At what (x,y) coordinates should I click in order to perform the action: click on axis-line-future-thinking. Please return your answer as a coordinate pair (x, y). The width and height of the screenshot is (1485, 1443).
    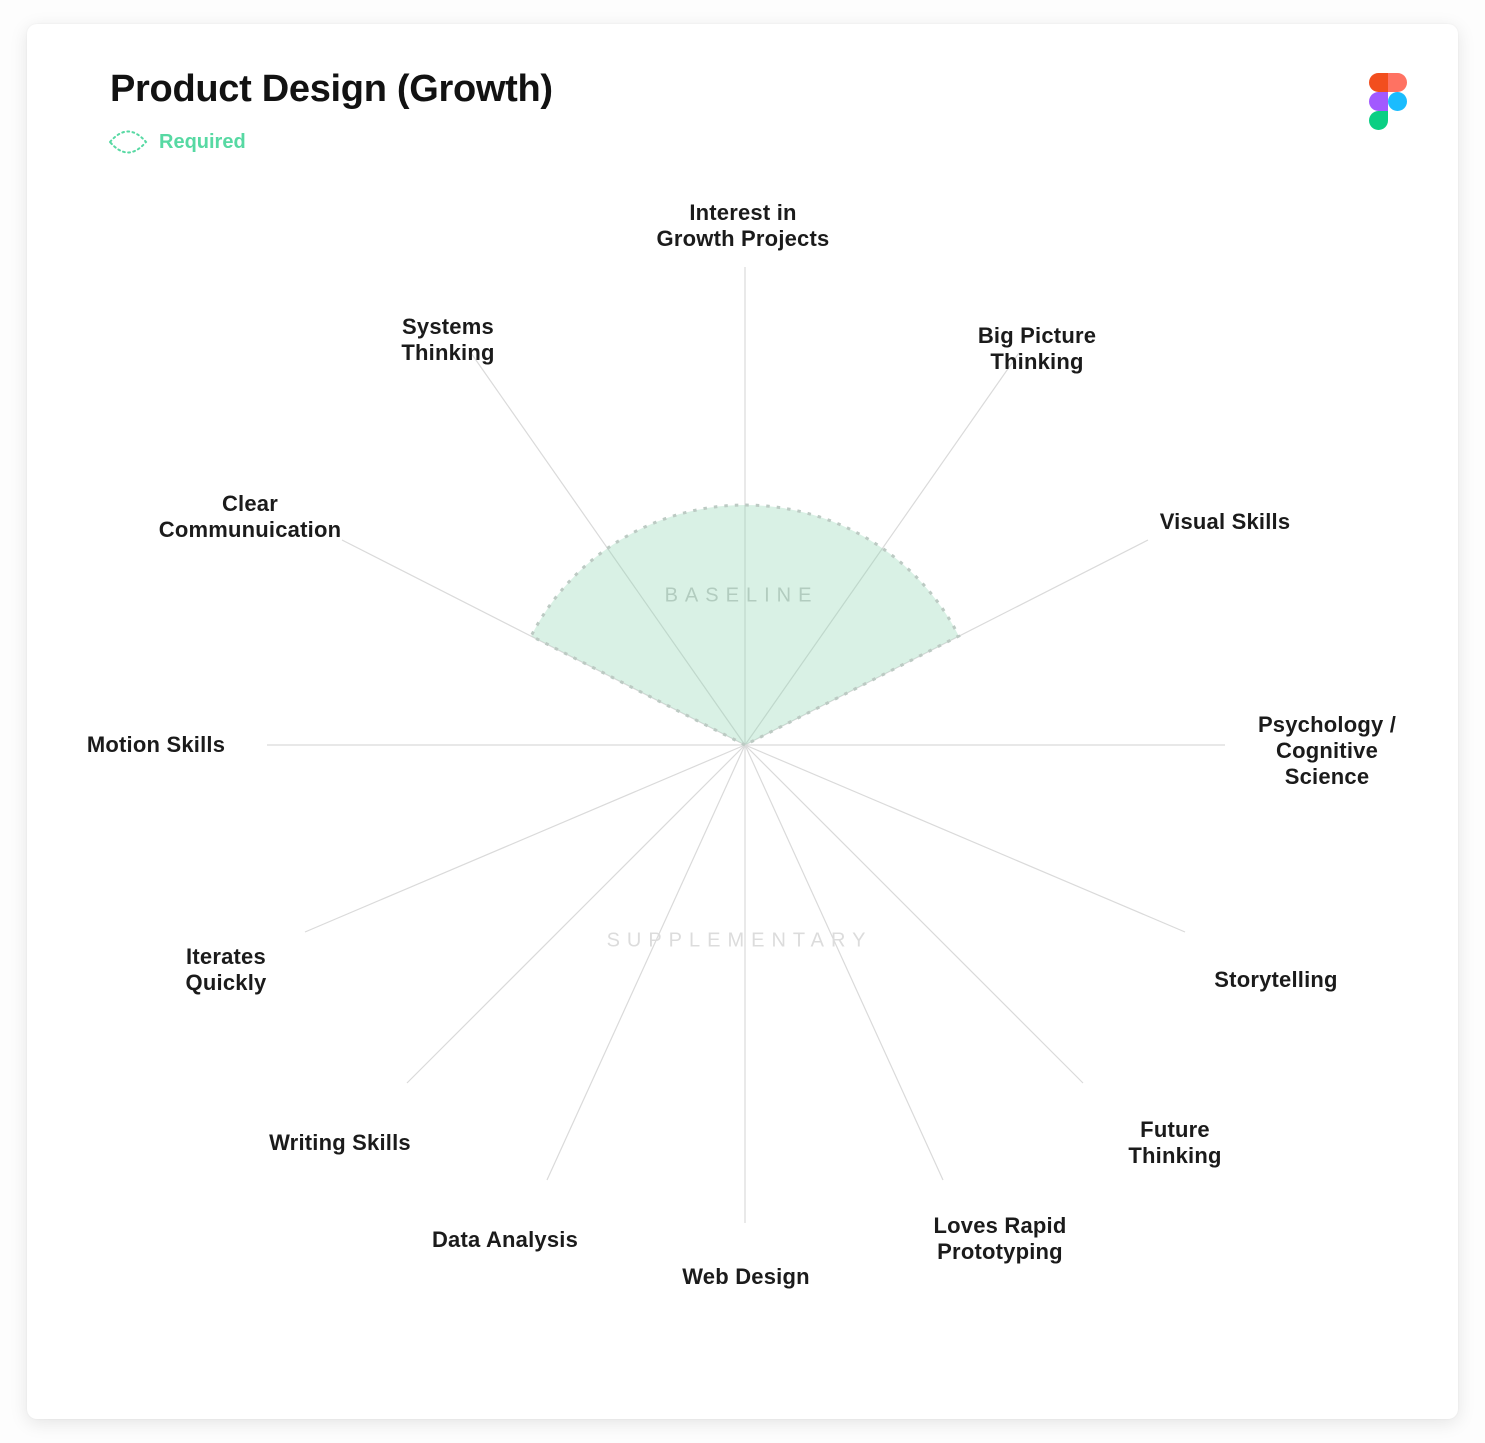
    Looking at the image, I should click on (914, 914).